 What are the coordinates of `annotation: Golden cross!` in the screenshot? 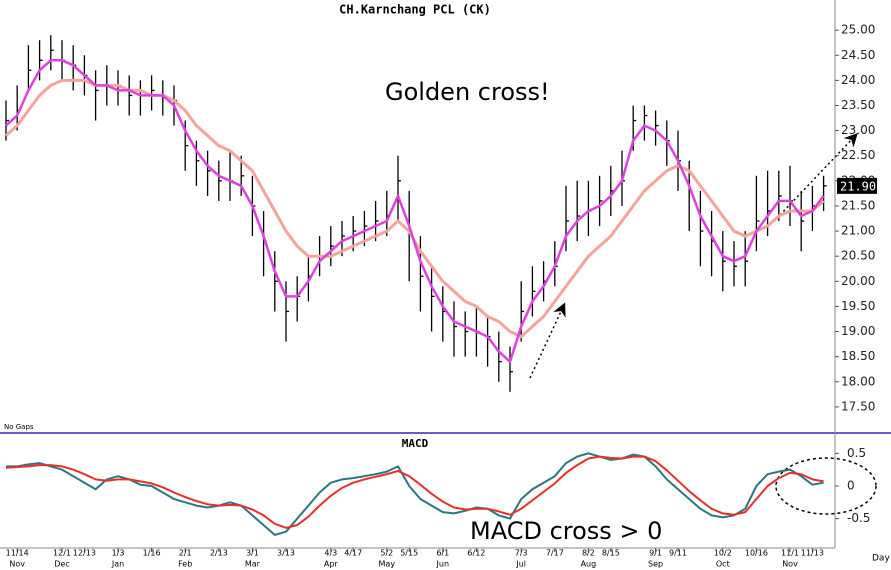 It's located at (467, 92).